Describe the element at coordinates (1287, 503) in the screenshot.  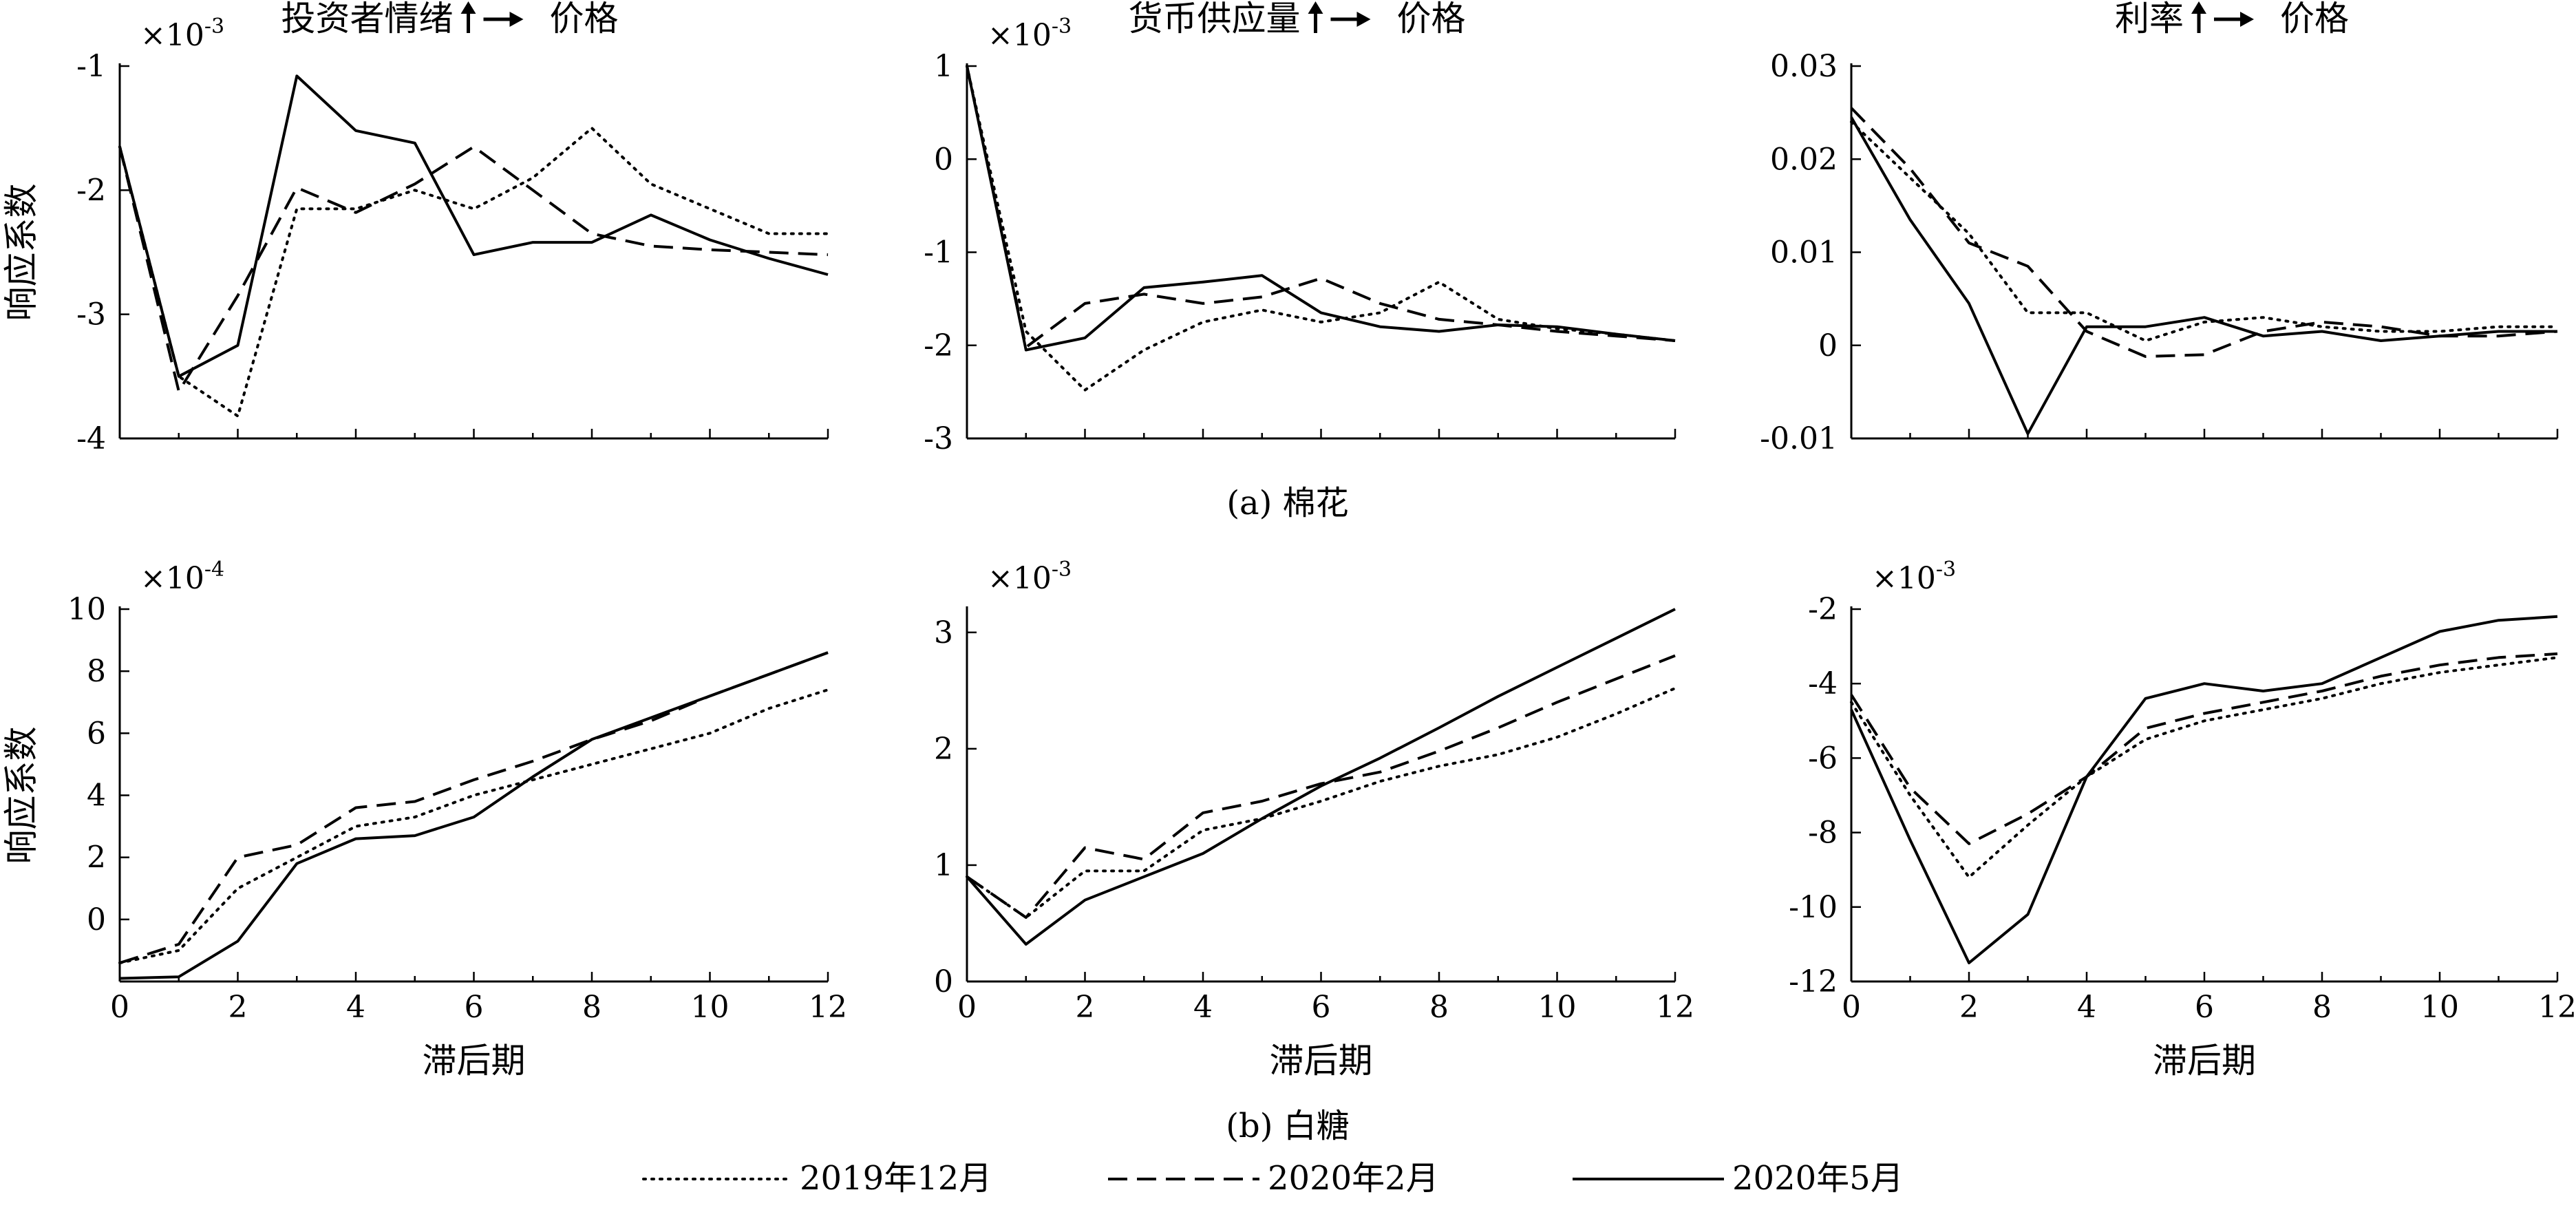
I see `figure-caption-cotton: (a) 棉花` at that location.